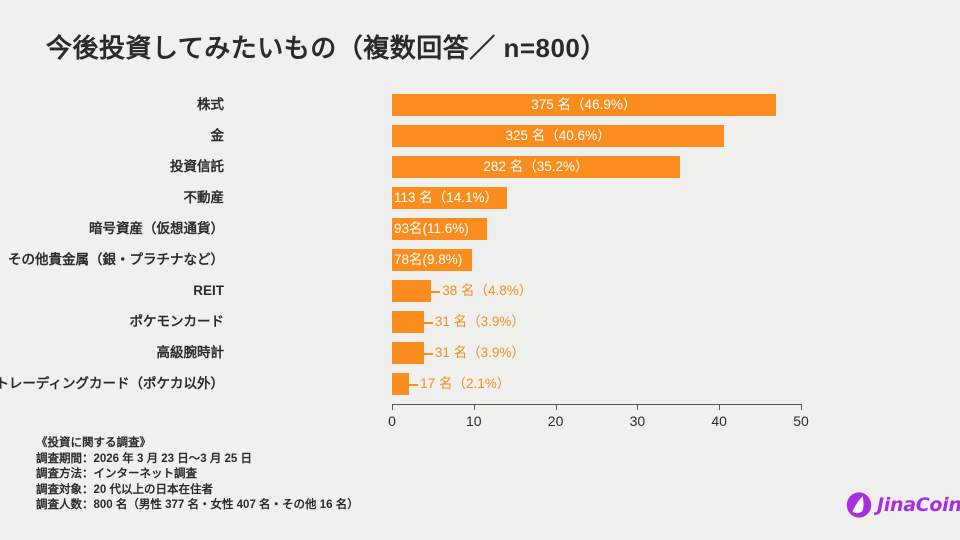  Describe the element at coordinates (156, 228) in the screenshot. I see `category-label: 暗号資産（仮想通貨）` at that location.